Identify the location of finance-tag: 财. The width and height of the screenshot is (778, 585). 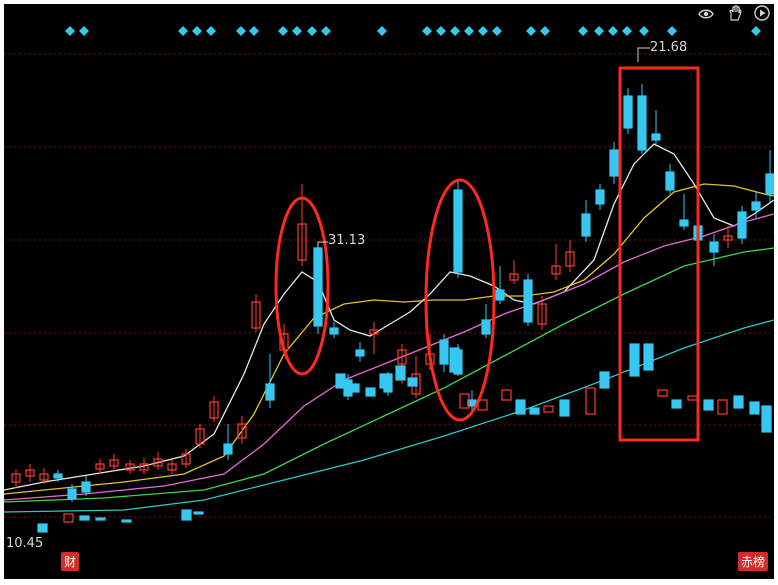
(70, 561).